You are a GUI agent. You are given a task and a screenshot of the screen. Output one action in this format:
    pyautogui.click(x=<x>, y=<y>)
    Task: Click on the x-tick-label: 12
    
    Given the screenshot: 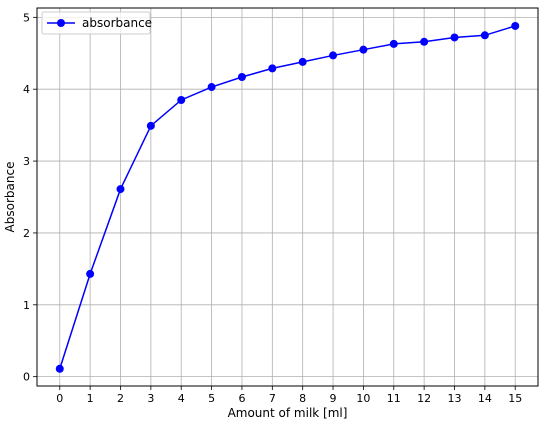 What is the action you would take?
    pyautogui.click(x=424, y=398)
    